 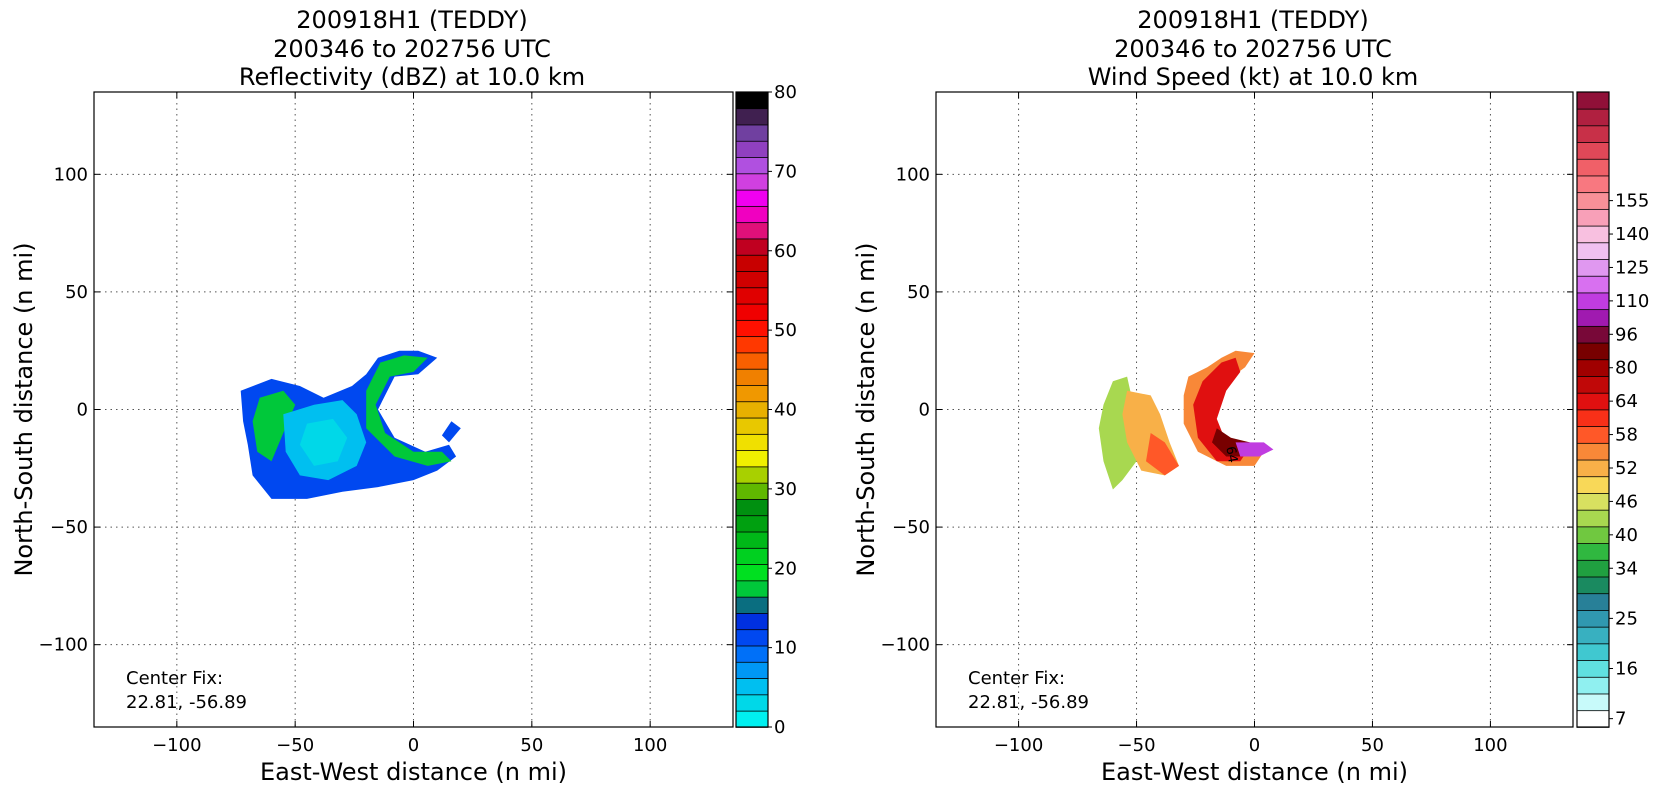 What do you see at coordinates (1372, 745) in the screenshot?
I see `right-xtick-label: 50` at bounding box center [1372, 745].